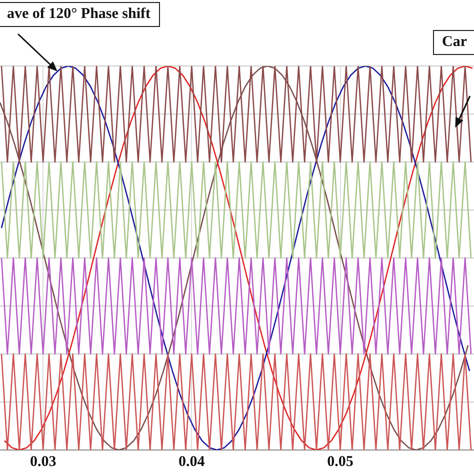 This screenshot has height=474, width=474. What do you see at coordinates (43, 462) in the screenshot?
I see `x-tick-label: 0.03` at bounding box center [43, 462].